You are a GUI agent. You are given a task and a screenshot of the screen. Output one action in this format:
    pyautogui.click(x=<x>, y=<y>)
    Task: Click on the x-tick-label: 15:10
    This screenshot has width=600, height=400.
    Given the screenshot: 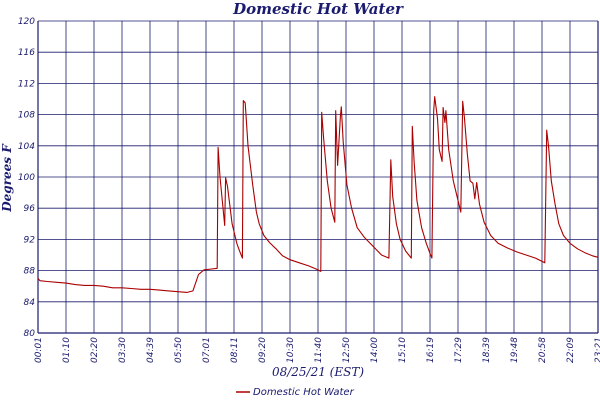 What is the action you would take?
    pyautogui.click(x=403, y=350)
    